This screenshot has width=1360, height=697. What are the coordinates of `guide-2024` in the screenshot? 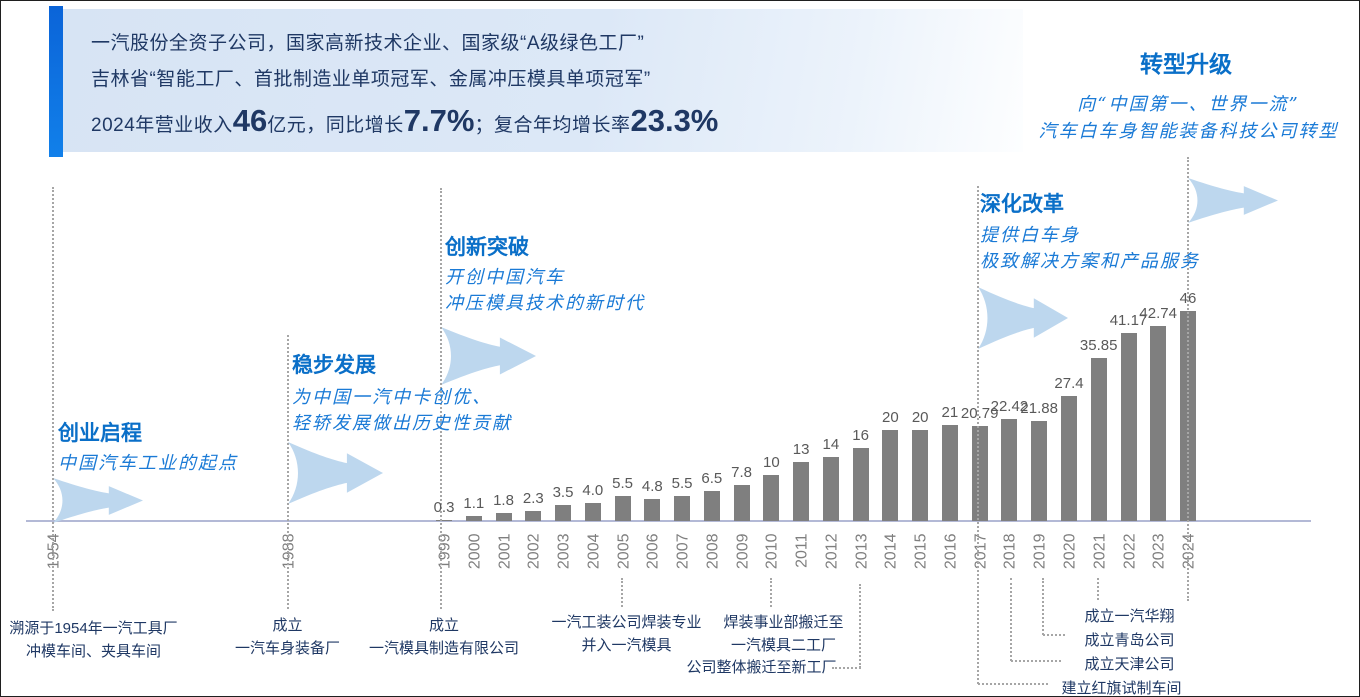 It's located at (1188, 379).